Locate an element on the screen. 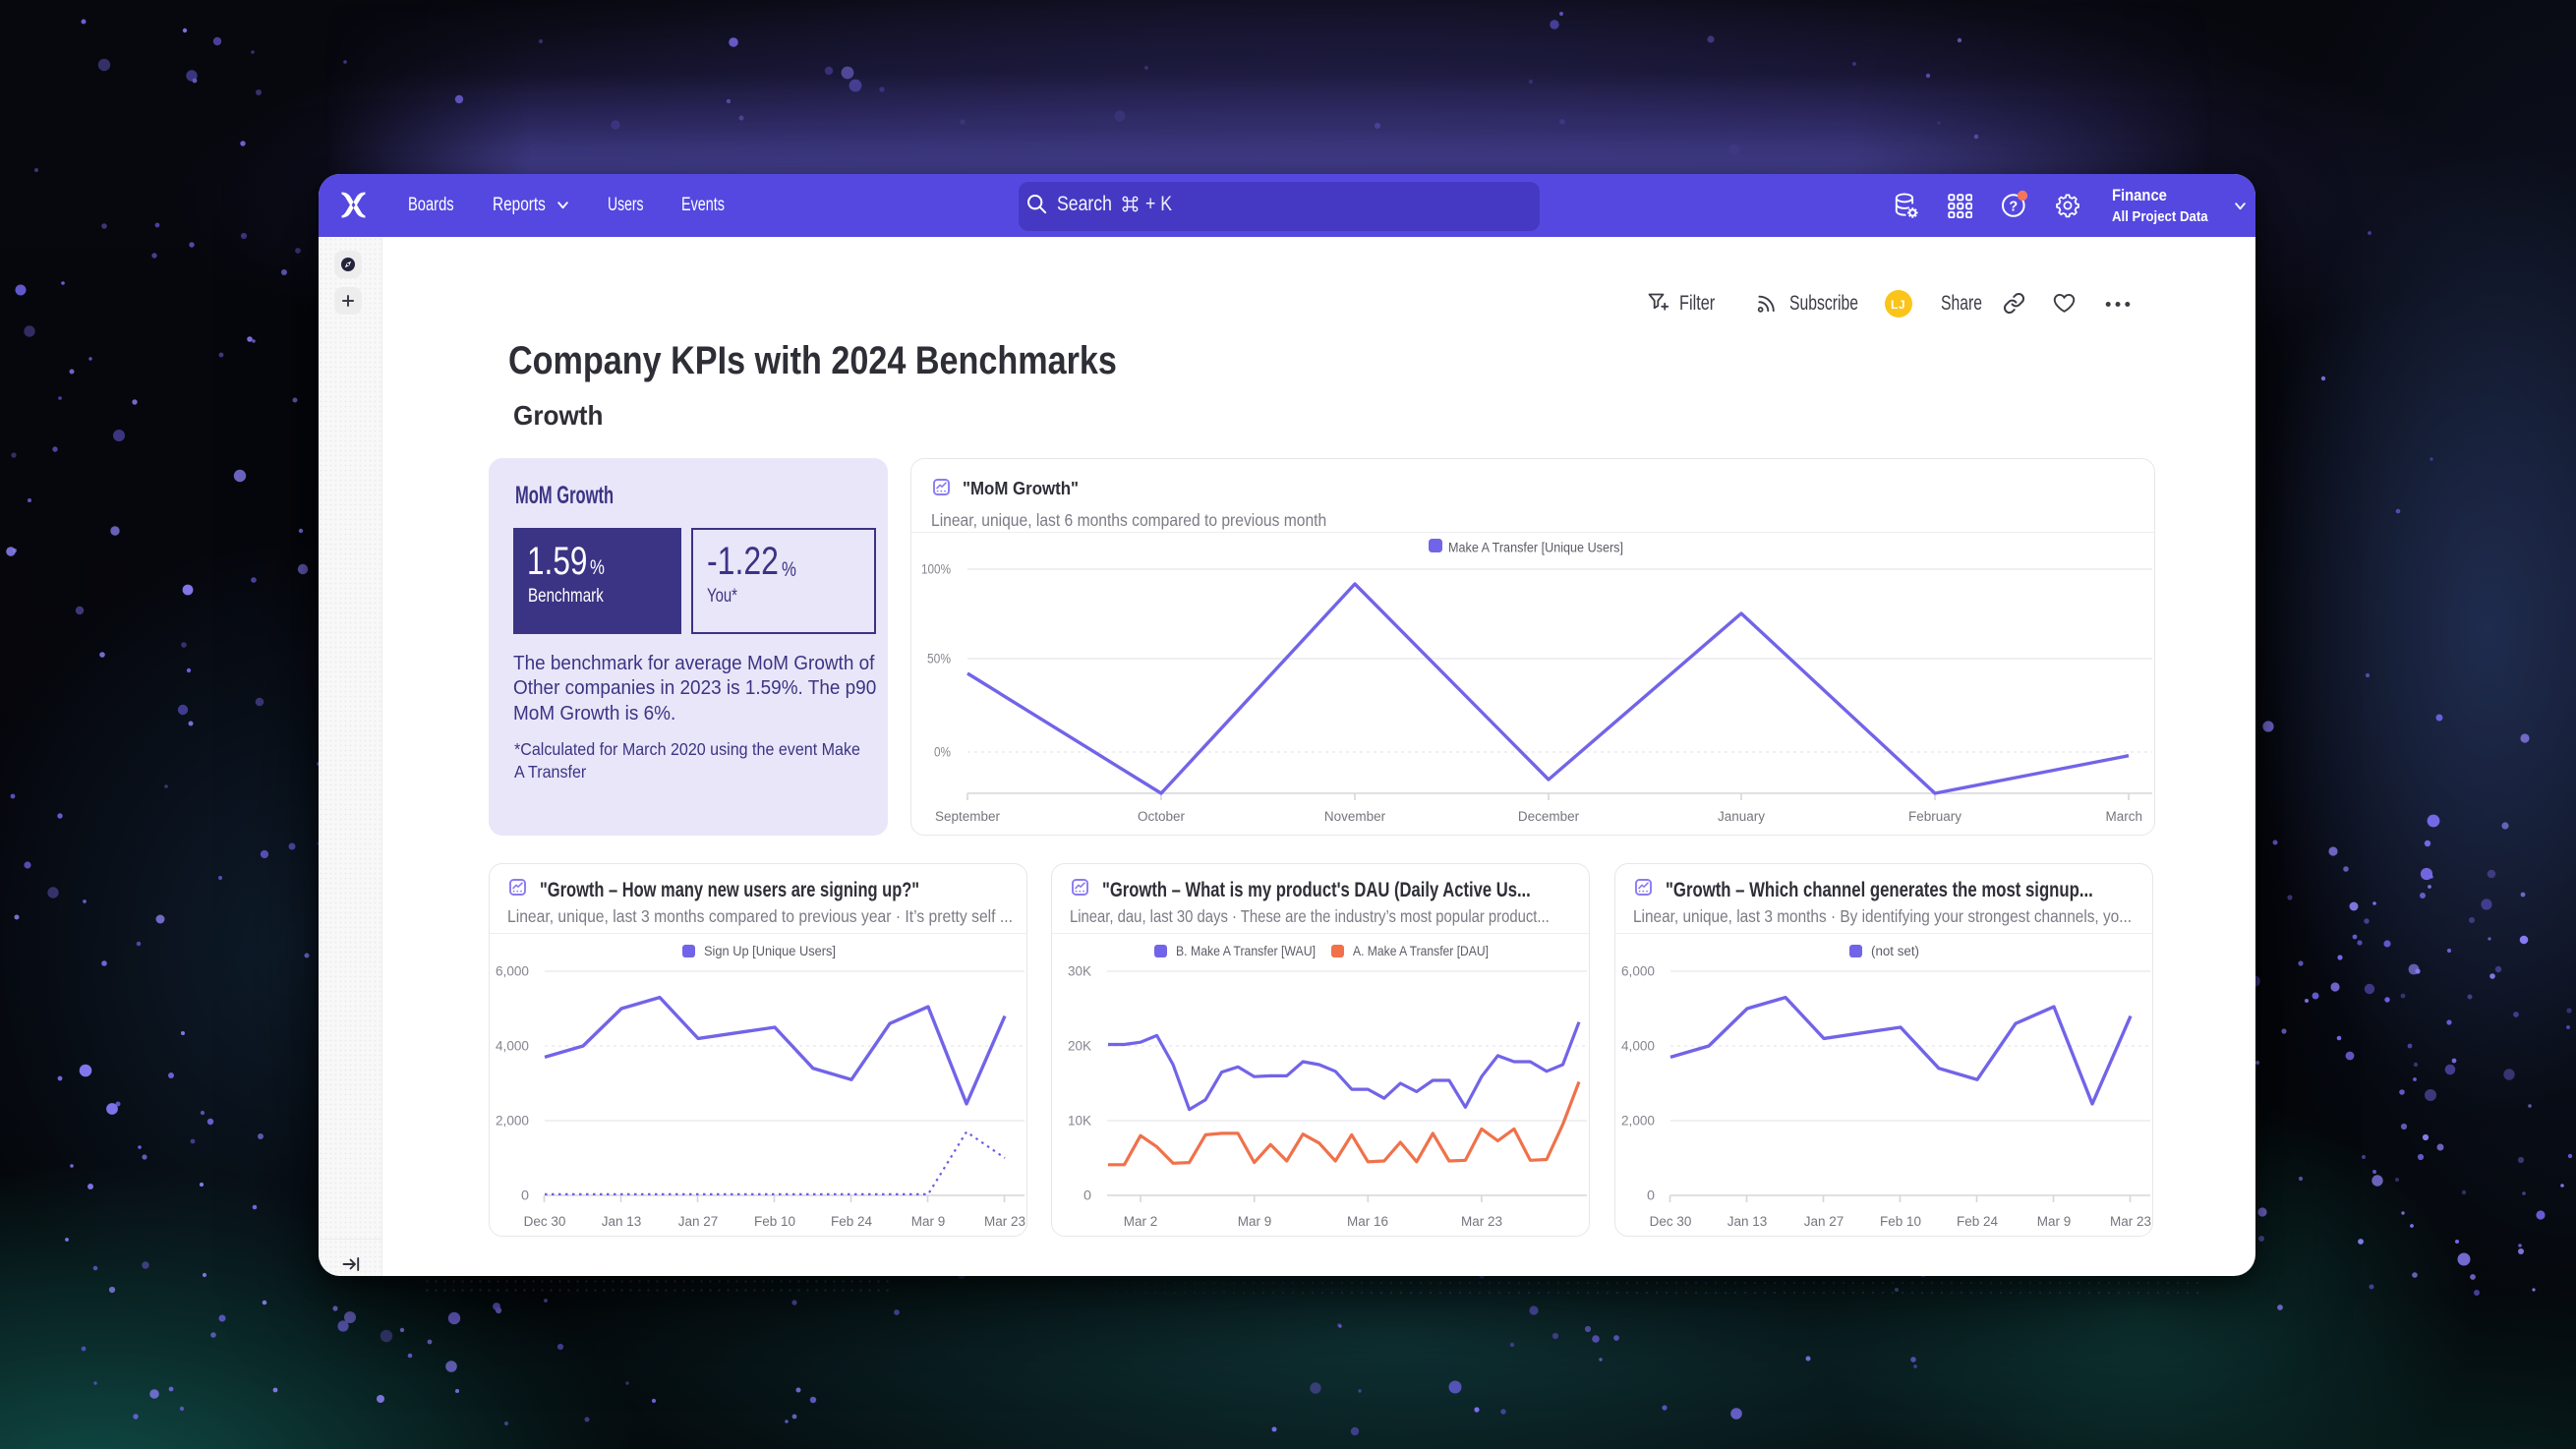  svg-text: Mar 16 is located at coordinates (1367, 1221).